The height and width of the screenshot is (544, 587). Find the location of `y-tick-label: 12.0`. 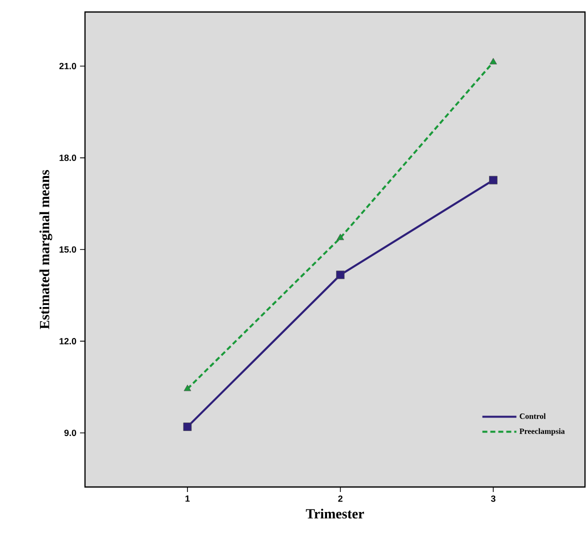

y-tick-label: 12.0 is located at coordinates (68, 341).